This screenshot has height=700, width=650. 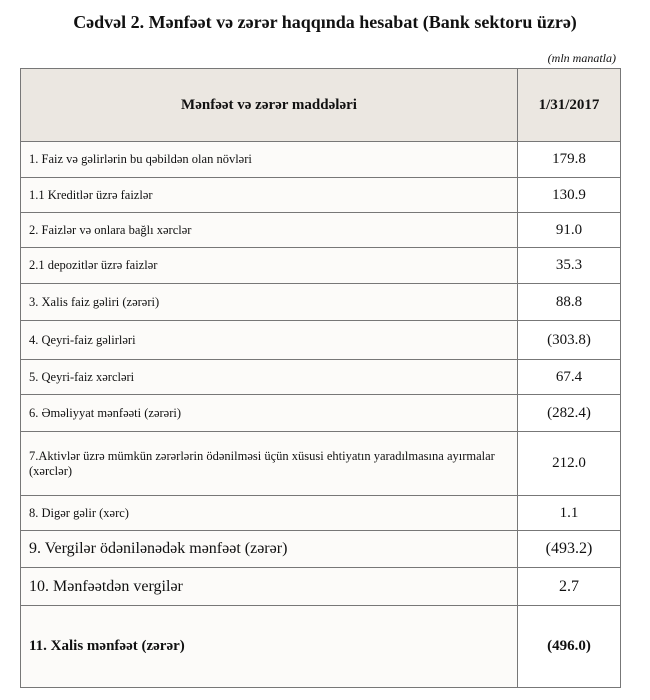 I want to click on table-row: 3. Xalis faiz gəliri (zərəri) 88.8, so click(x=320, y=302).